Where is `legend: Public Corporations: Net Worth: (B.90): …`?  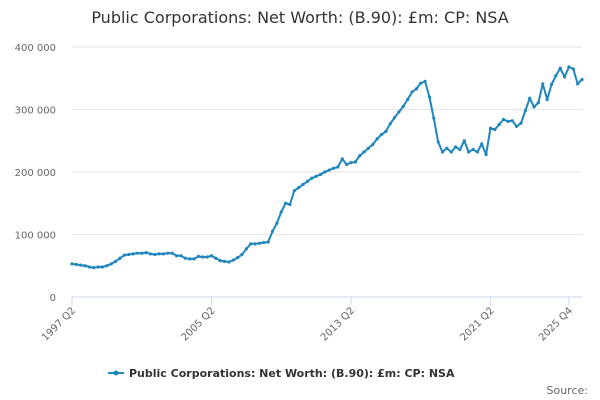
legend: Public Corporations: Net Worth: (B.90): … is located at coordinates (281, 373).